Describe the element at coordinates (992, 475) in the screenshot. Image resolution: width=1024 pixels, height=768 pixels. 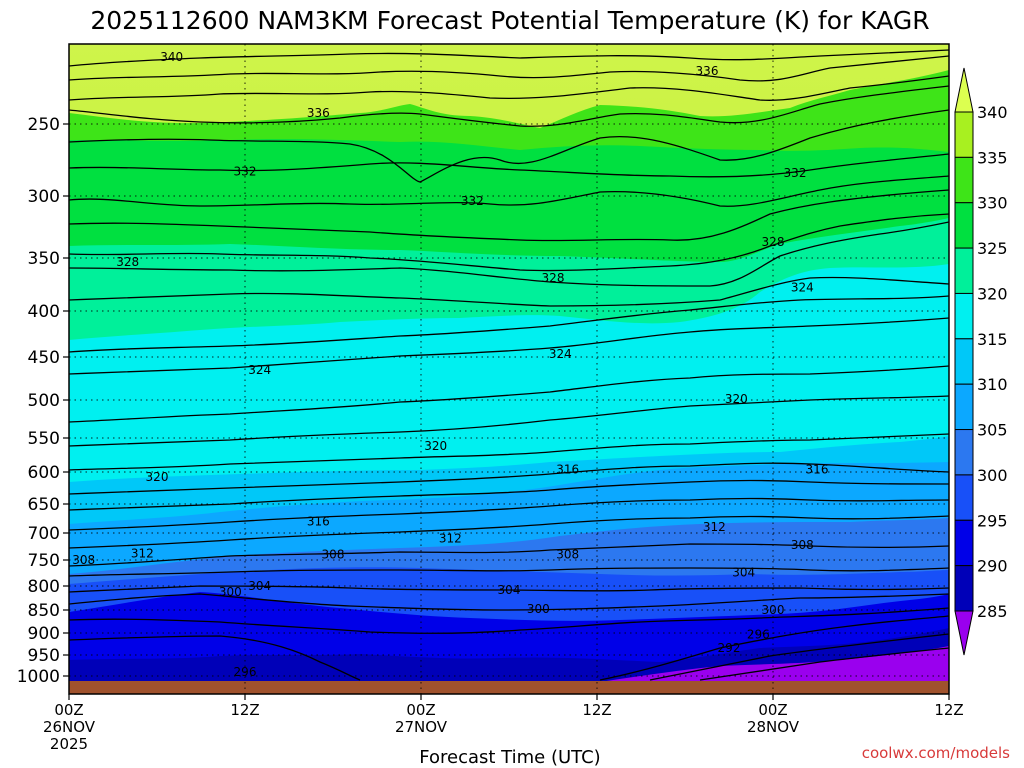
I see `colorbar-label: 300` at that location.